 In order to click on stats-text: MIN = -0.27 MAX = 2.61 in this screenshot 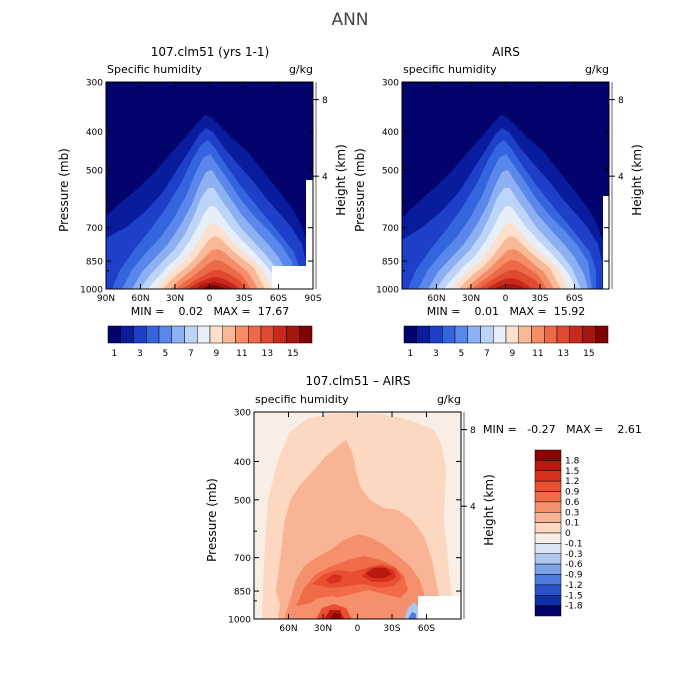, I will do `click(562, 429)`.